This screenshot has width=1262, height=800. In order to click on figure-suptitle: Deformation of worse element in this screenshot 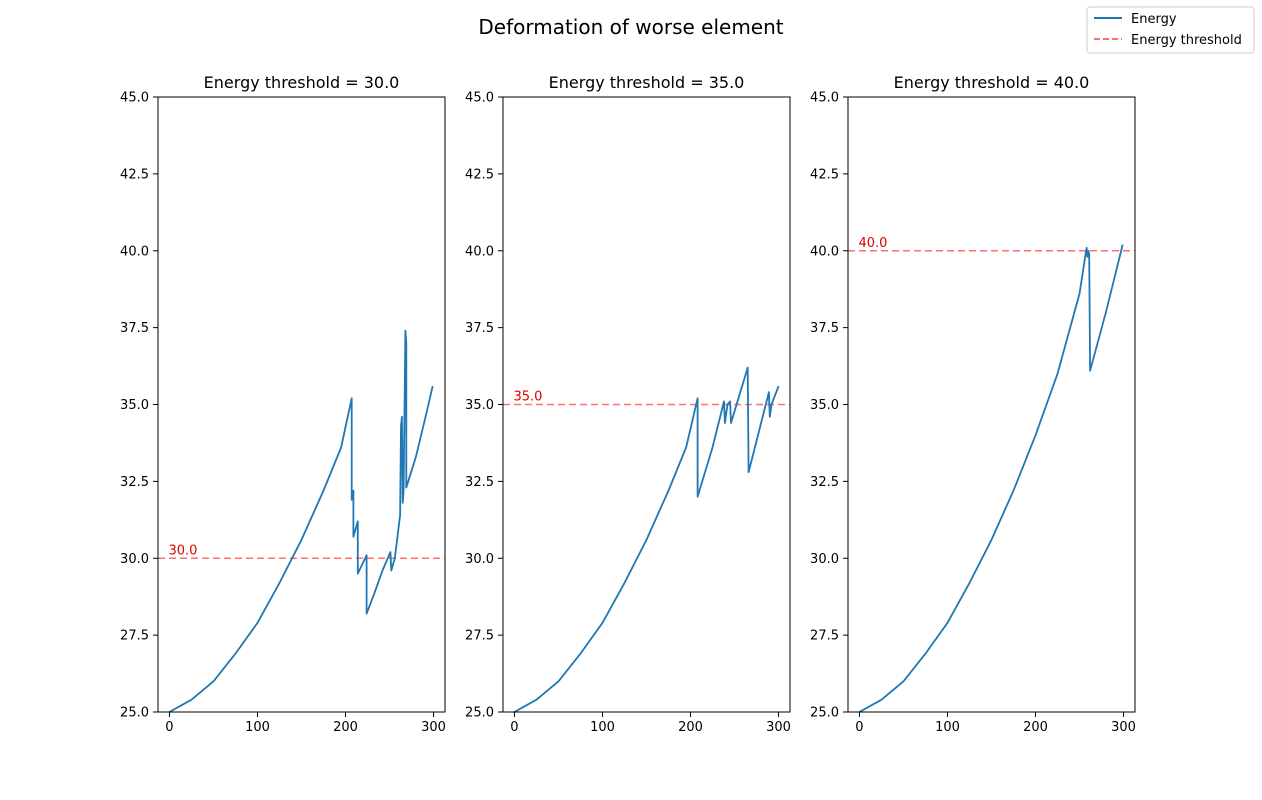, I will do `click(630, 27)`.